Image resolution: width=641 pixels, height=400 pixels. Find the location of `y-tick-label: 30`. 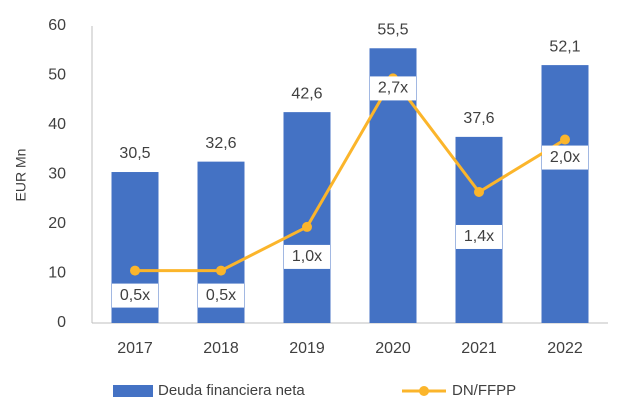

y-tick-label: 30 is located at coordinates (57, 174).